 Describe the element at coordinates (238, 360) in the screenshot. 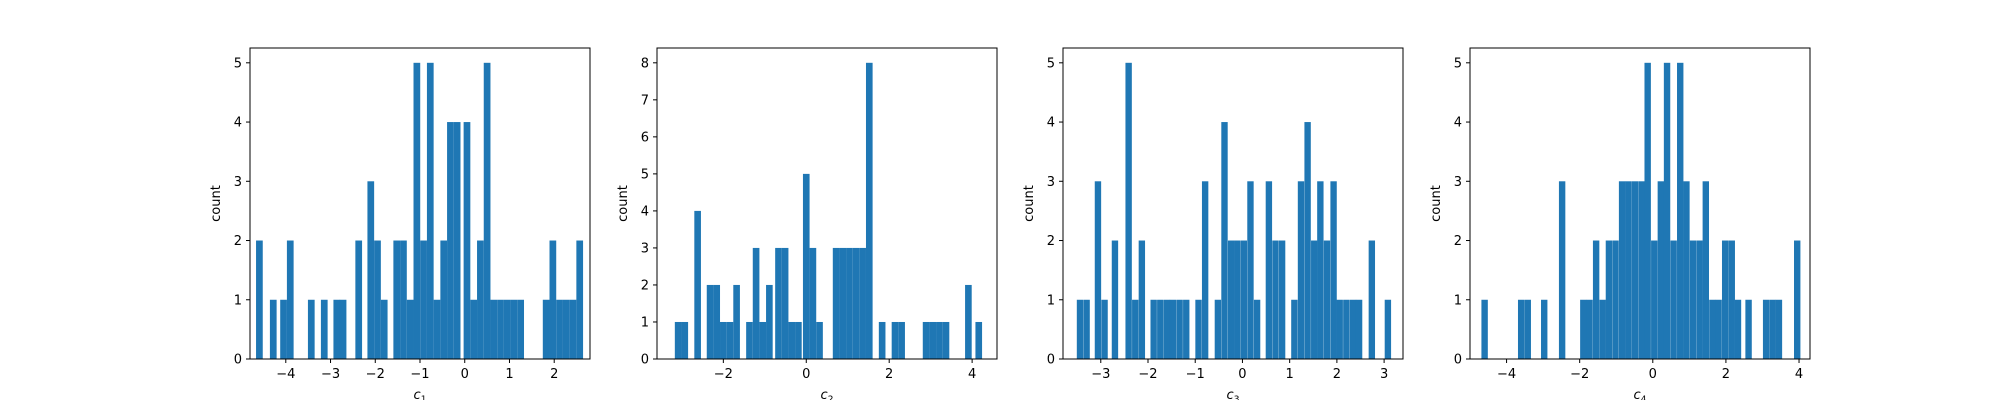

I see `y-tick-label: 0` at that location.